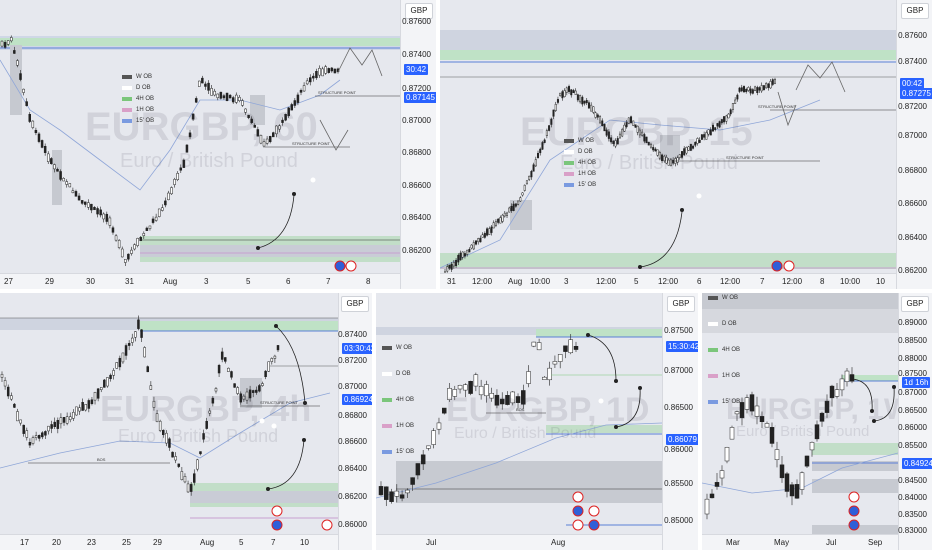 This screenshot has width=932, height=550. I want to click on projection-arrow, so click(334, 135).